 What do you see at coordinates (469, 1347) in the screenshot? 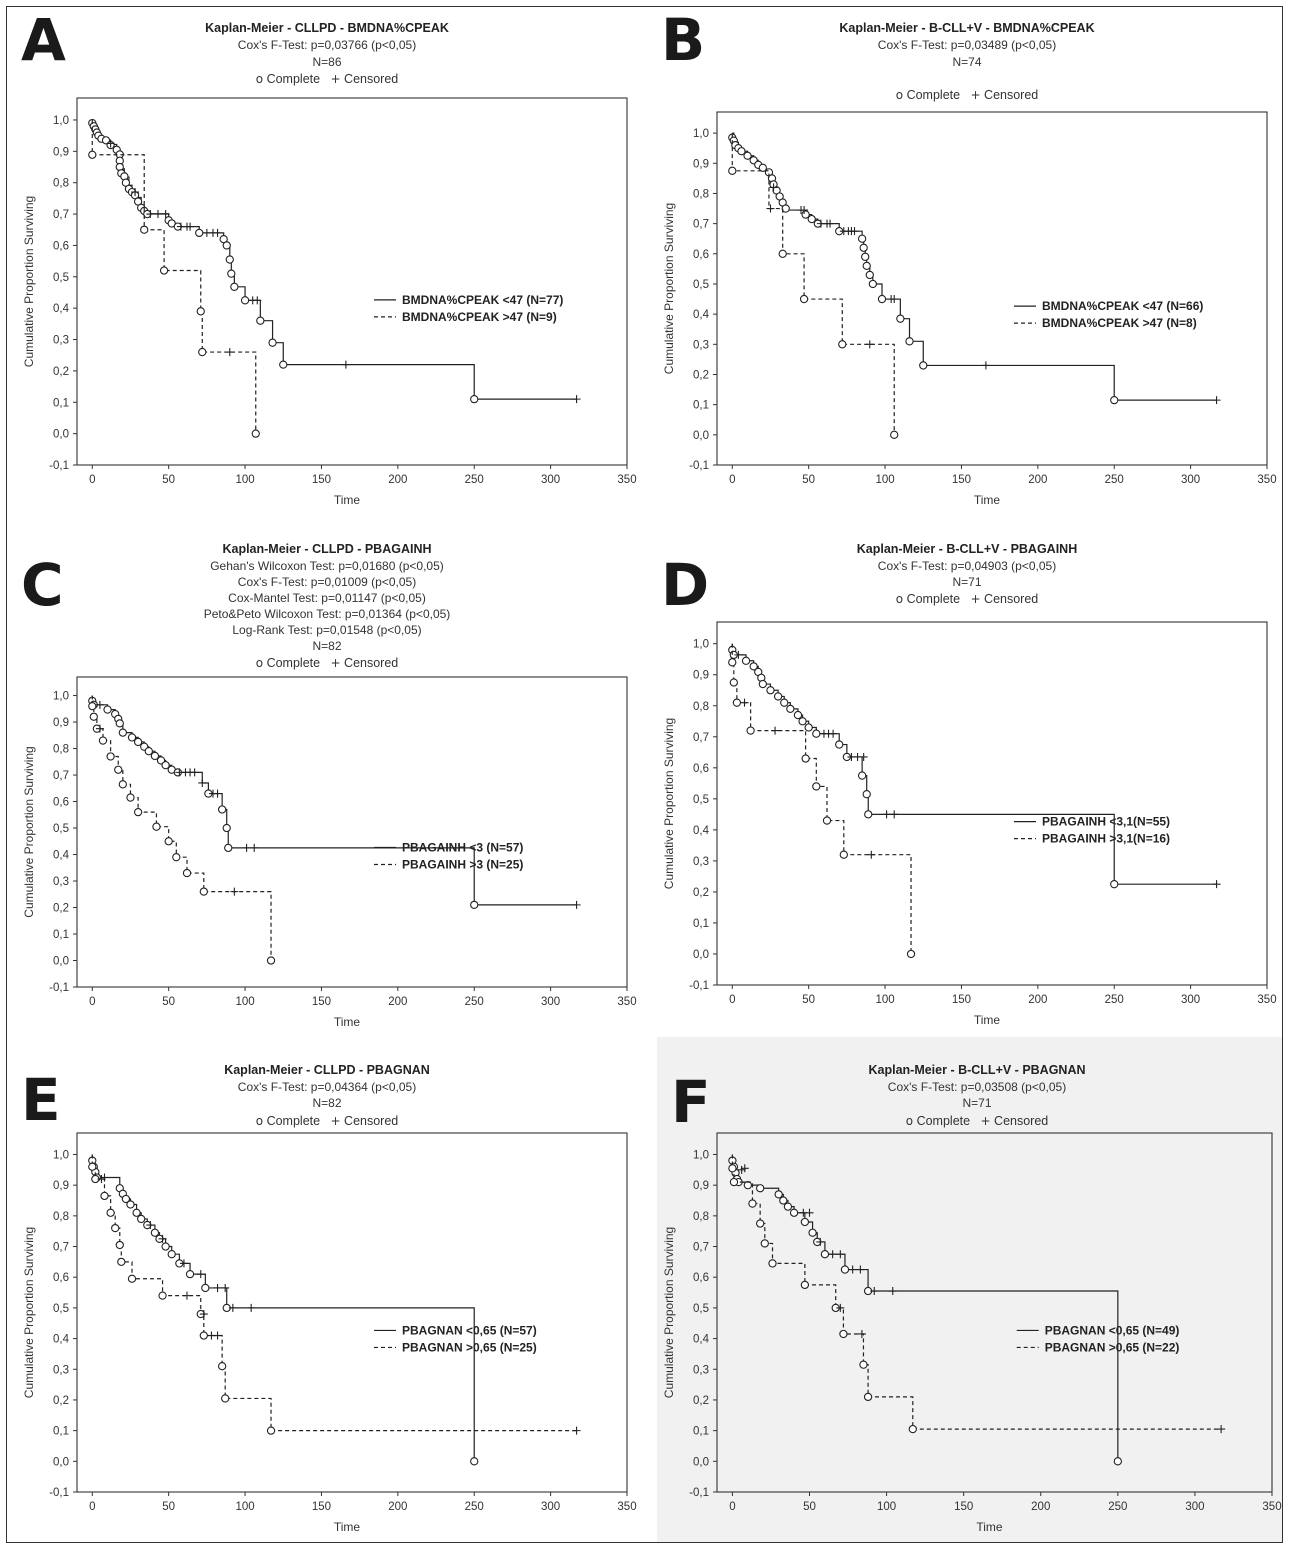
I see `legend-entry: PBAGNAN >0,65 (N=25)` at bounding box center [469, 1347].